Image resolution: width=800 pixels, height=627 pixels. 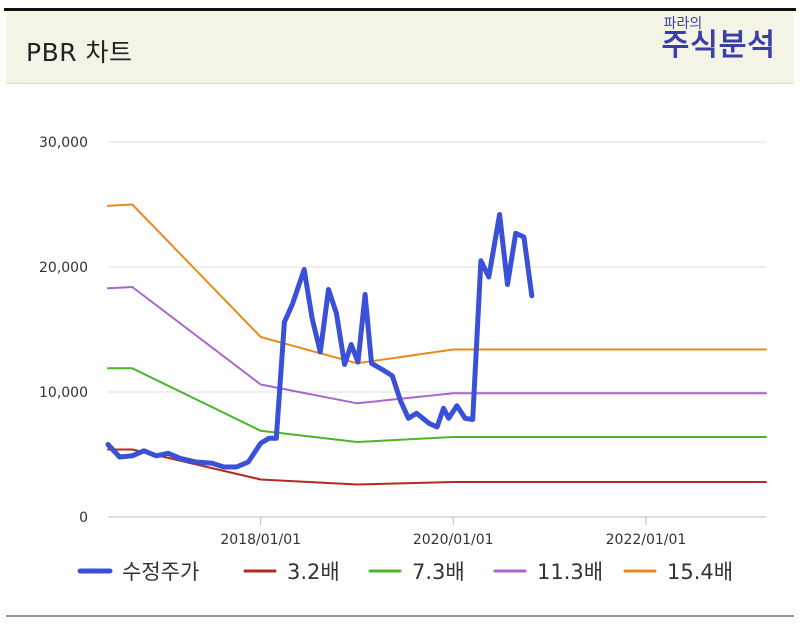 I want to click on y-tick-label: 0, so click(x=83, y=518).